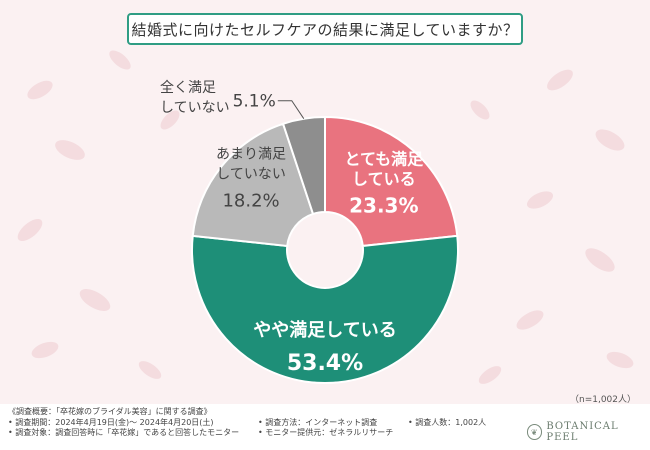 The width and height of the screenshot is (650, 450). Describe the element at coordinates (124, 432) in the screenshot. I see `footer-target: • 調査対象：調査回答時に「卒花嫁」であると回答したモニター` at that location.